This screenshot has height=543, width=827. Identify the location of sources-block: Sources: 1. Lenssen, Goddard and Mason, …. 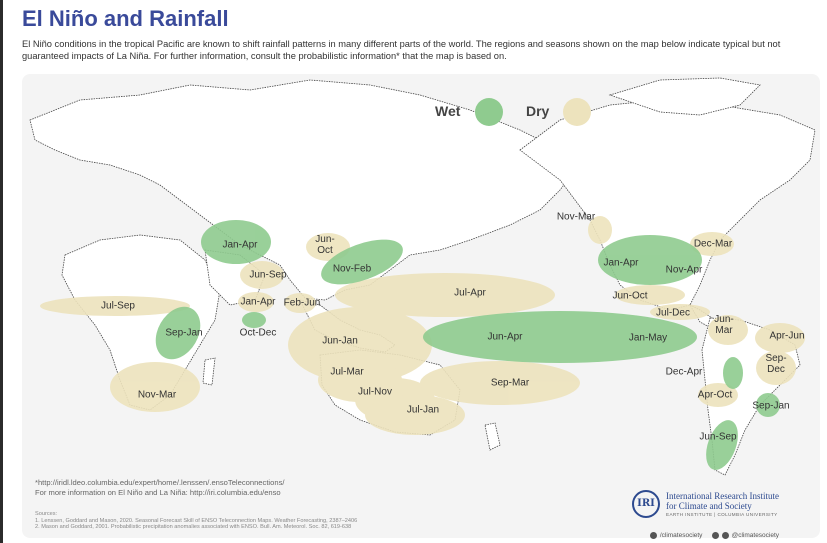
(196, 521).